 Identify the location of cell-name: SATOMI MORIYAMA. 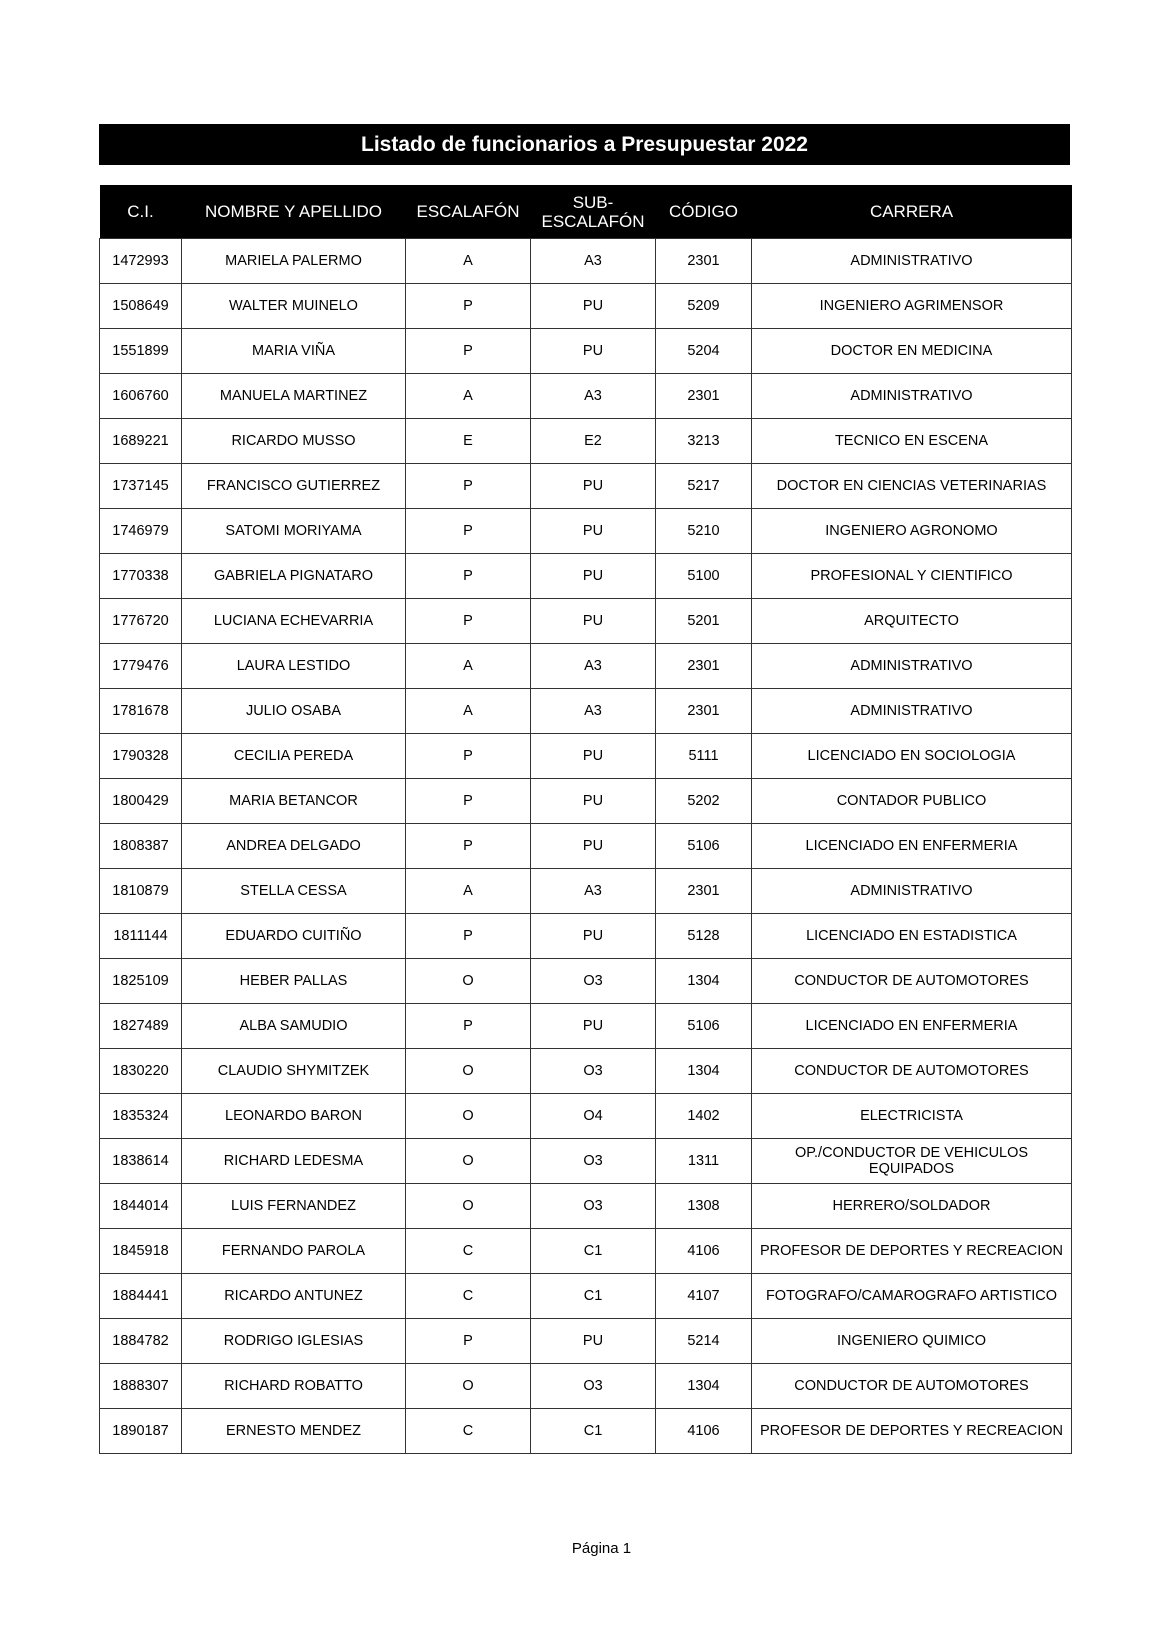
(293, 531).